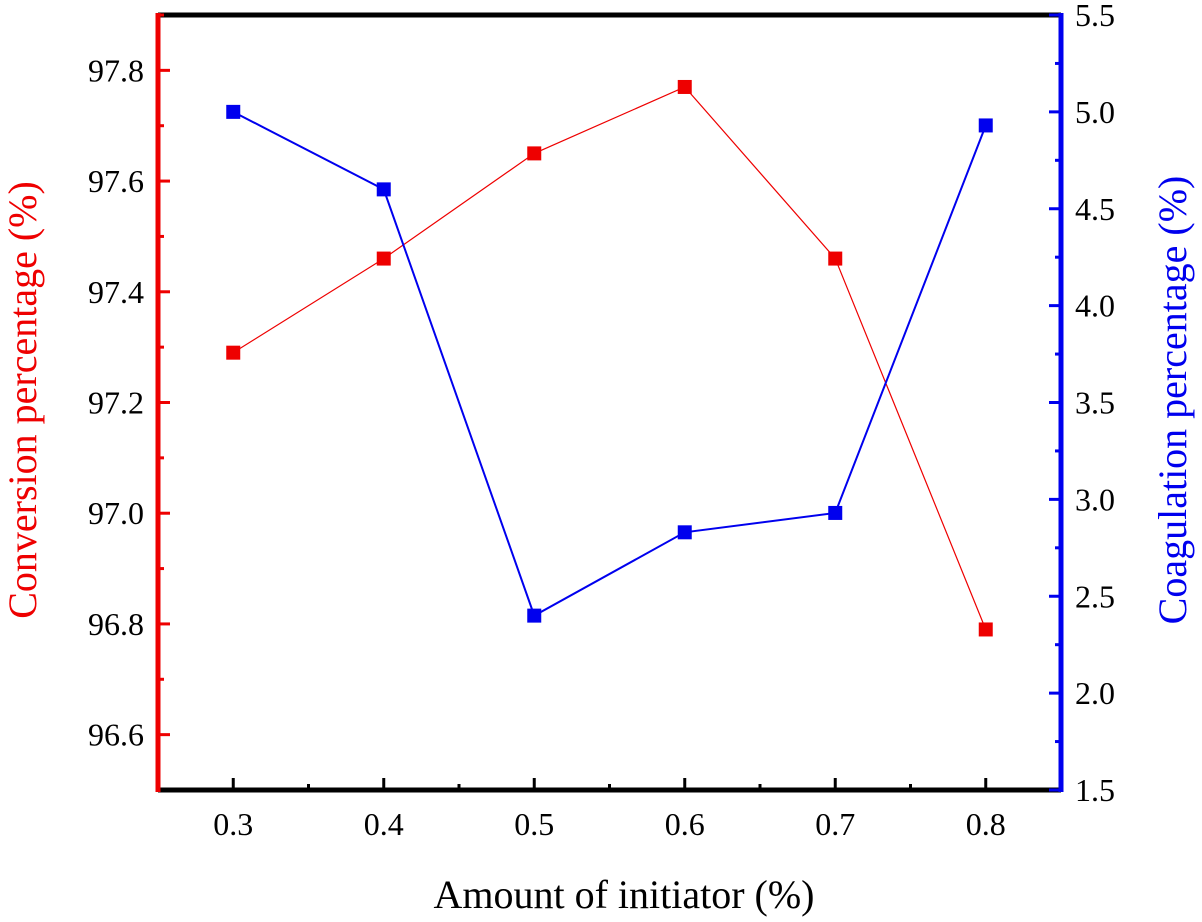 The width and height of the screenshot is (1202, 922). I want to click on right-y-tick-label: 4.0, so click(1095, 306).